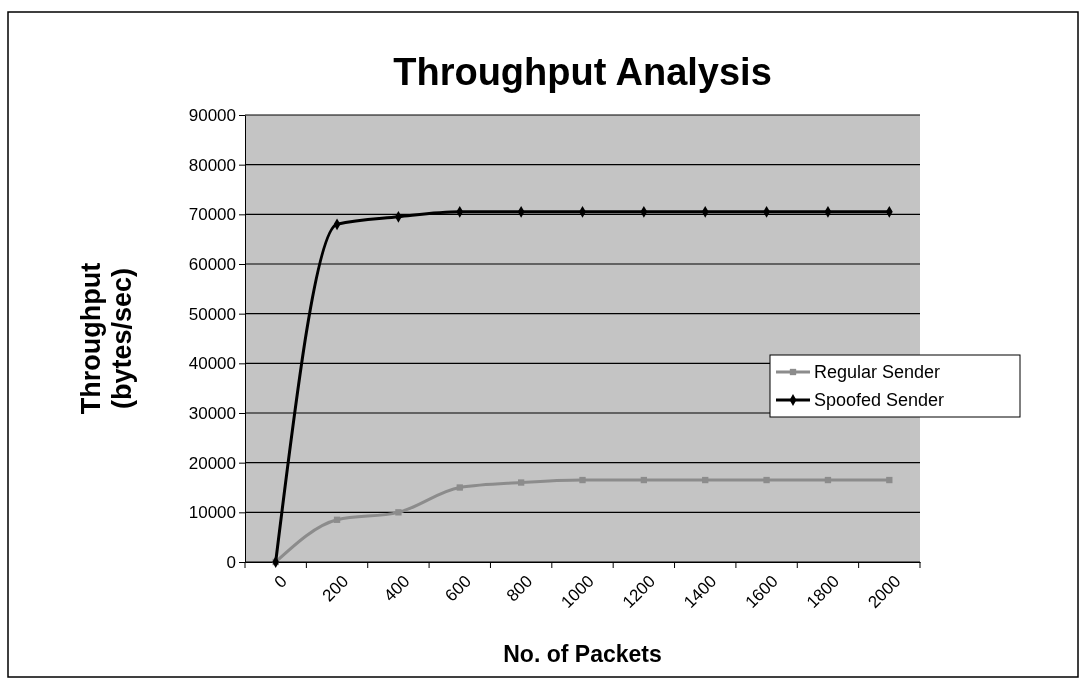  What do you see at coordinates (519, 588) in the screenshot?
I see `x-tick-label: 800` at bounding box center [519, 588].